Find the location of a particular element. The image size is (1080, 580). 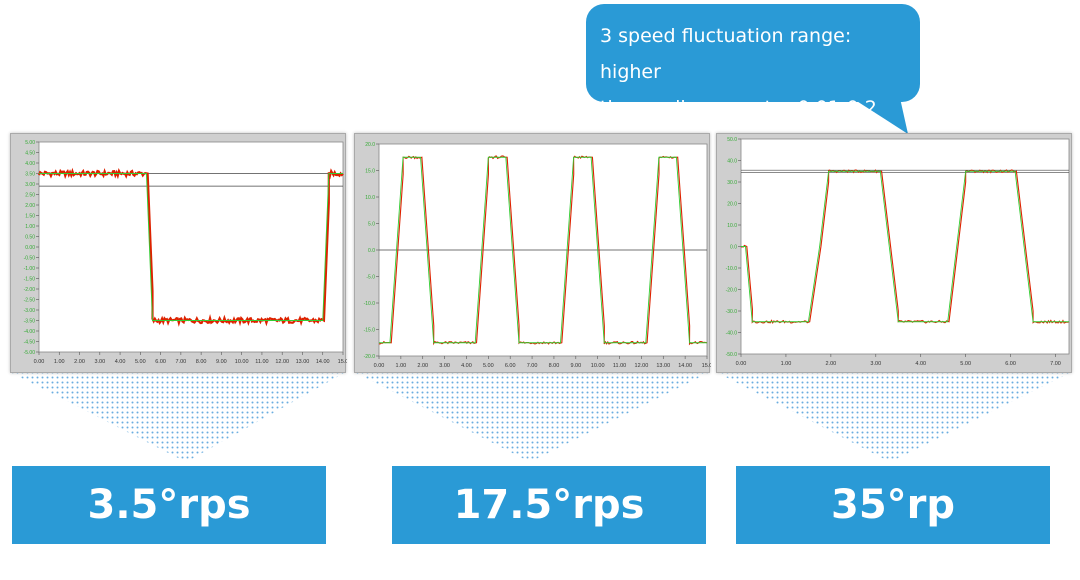

y-tick-label: -50.0 is located at coordinates (732, 355).